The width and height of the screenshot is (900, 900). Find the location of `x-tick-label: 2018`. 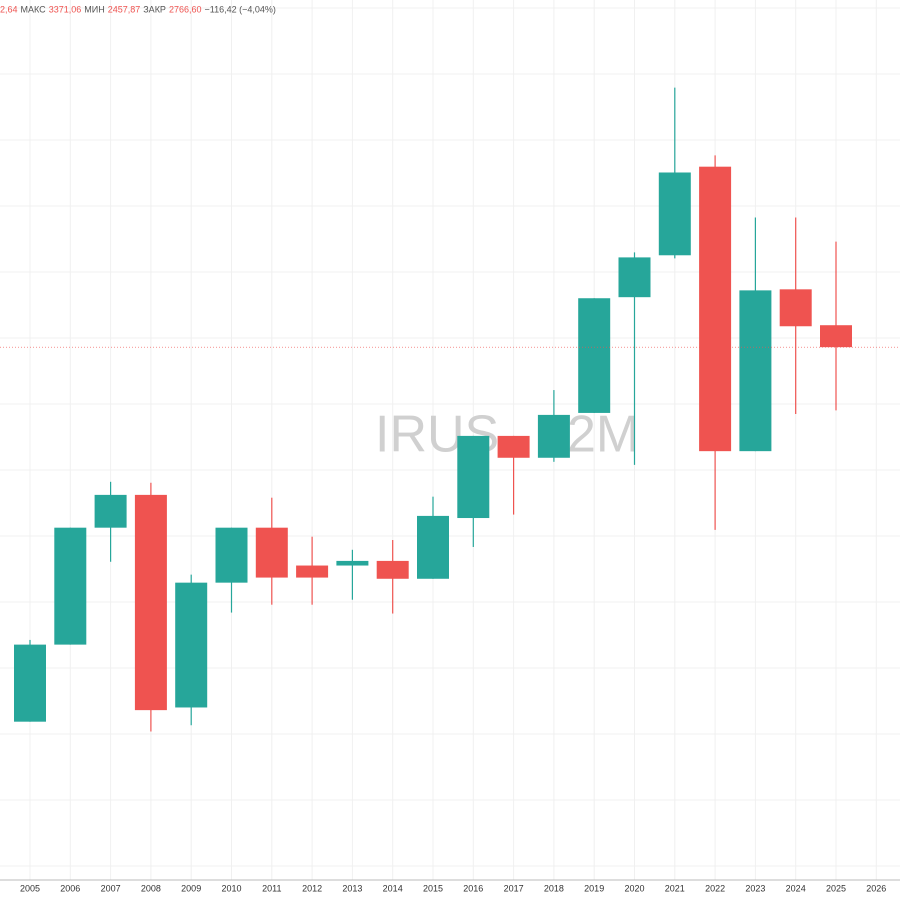

x-tick-label: 2018 is located at coordinates (554, 888).